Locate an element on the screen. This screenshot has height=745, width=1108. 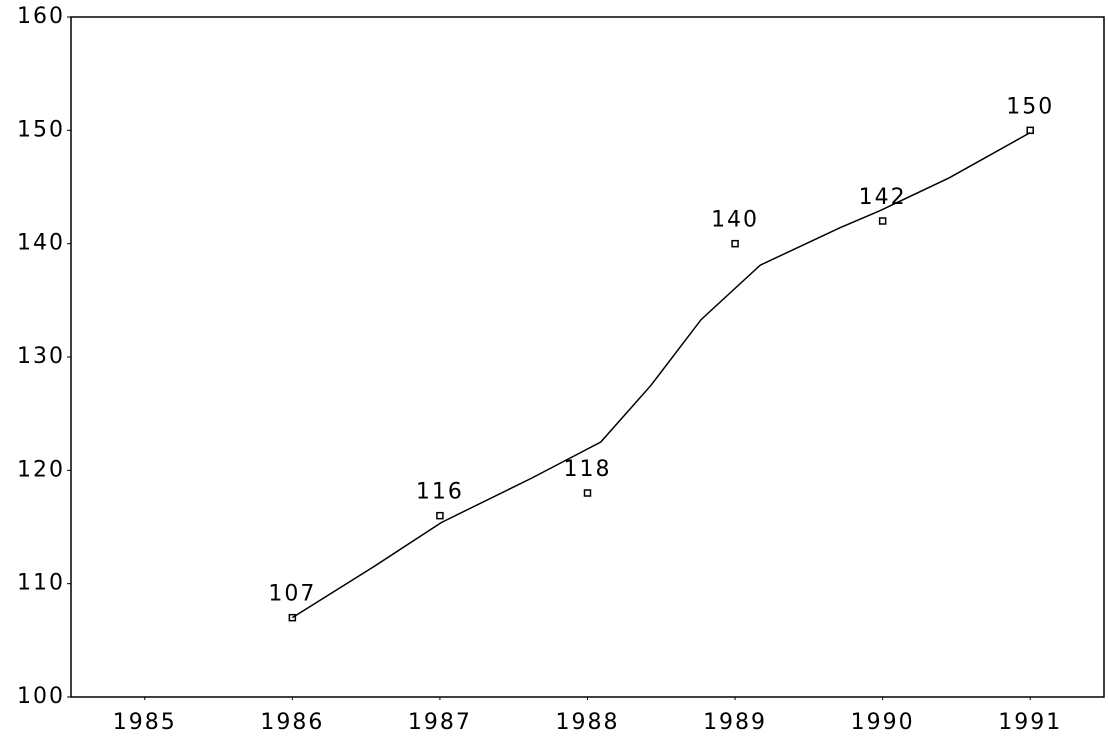
x-tick-label: 1985 is located at coordinates (145, 722).